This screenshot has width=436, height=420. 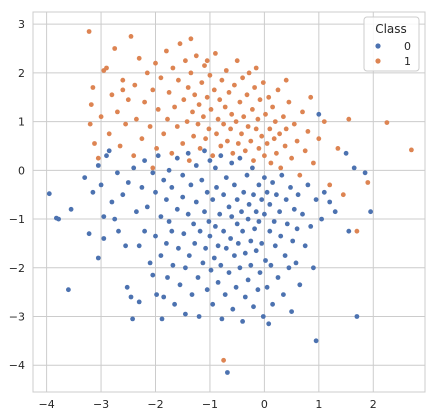 What do you see at coordinates (47, 404) in the screenshot?
I see `x-tick-label: −4` at bounding box center [47, 404].